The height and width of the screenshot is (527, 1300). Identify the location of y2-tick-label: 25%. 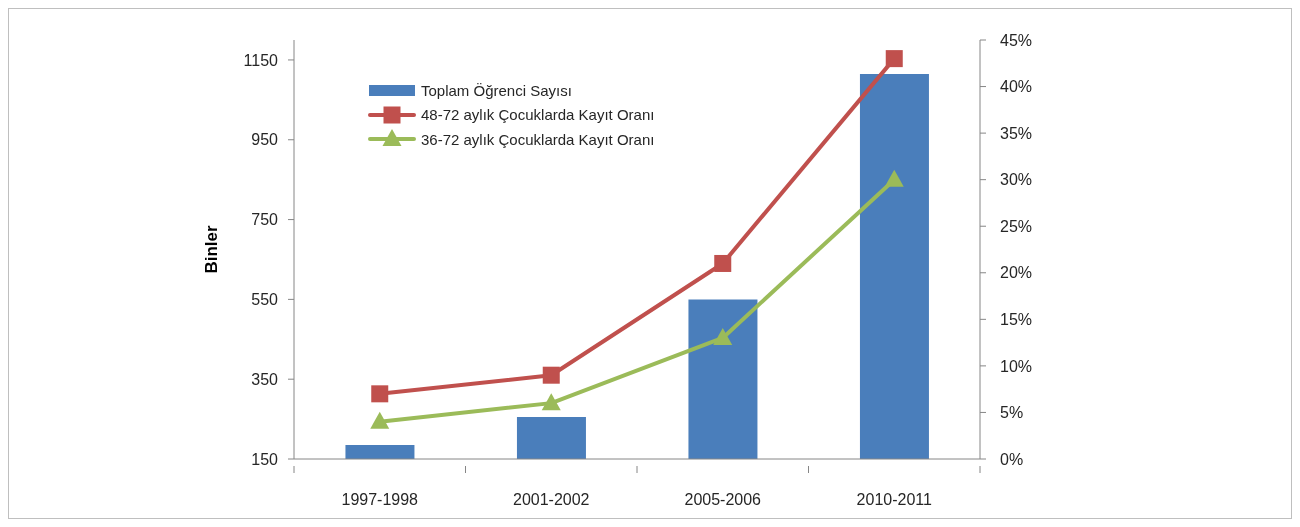
(1016, 226).